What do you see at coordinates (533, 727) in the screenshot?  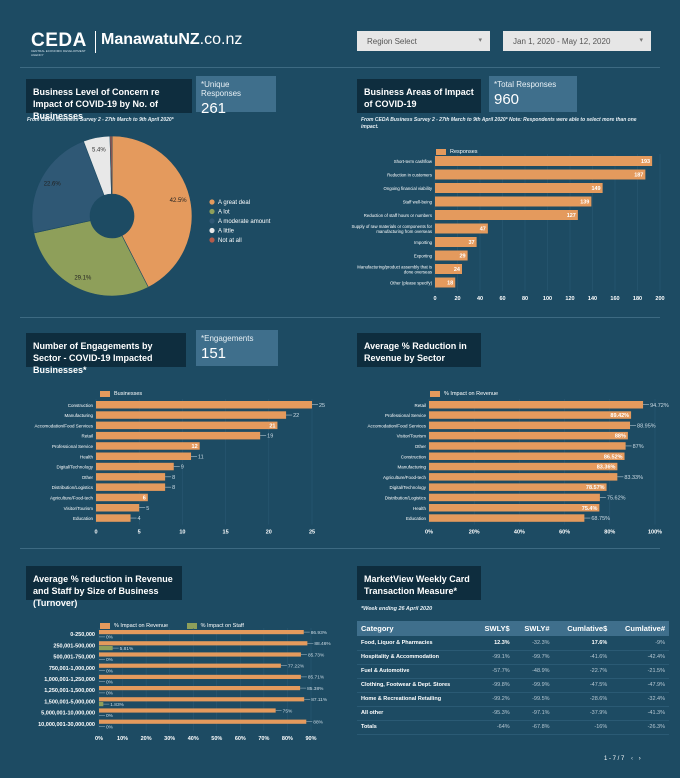 I see `table-value-cell: -67.8%` at bounding box center [533, 727].